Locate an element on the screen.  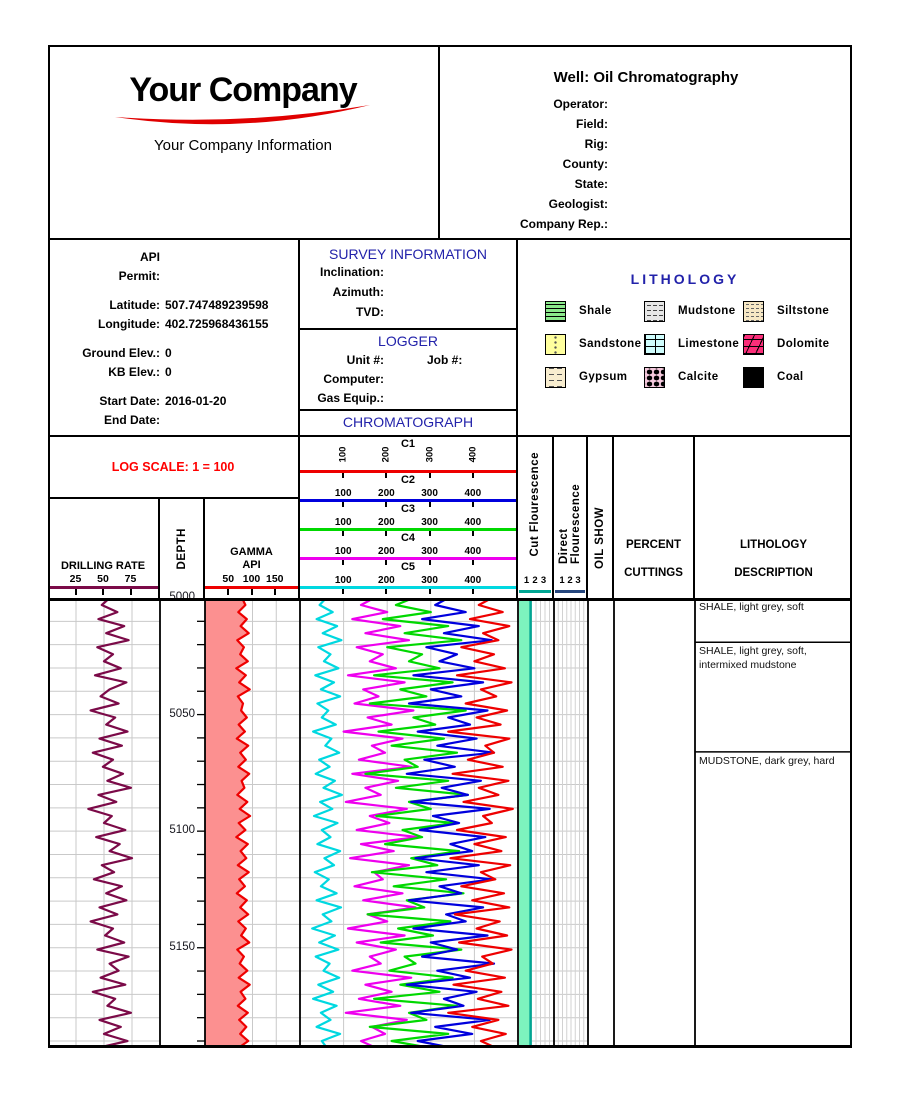
gas-equip-row: Gas Equip.: is located at coordinates (408, 398).